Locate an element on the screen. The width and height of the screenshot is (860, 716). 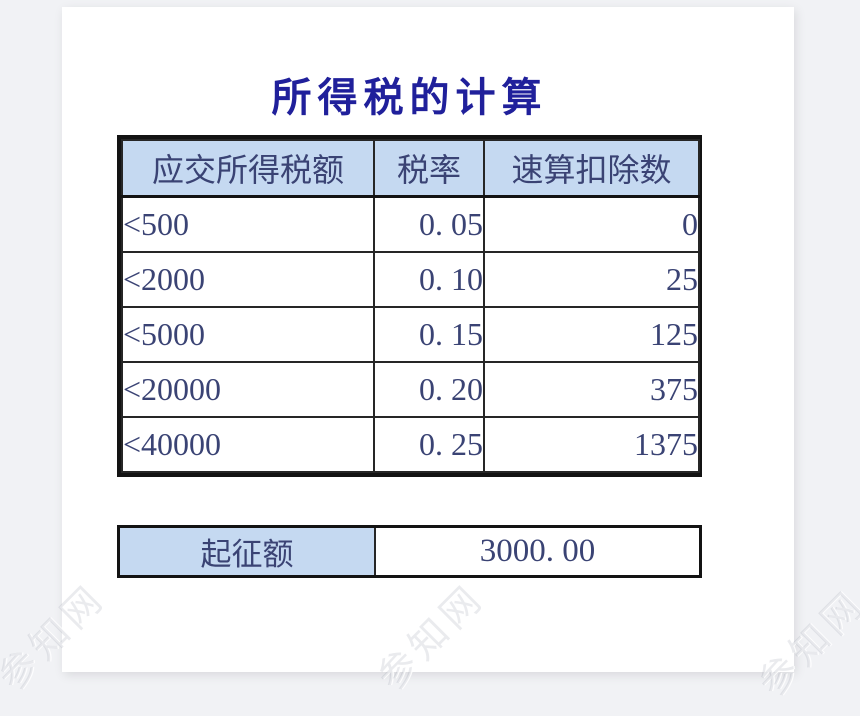
table-header-row: 应交所得税额 税率 速算扣除数 is located at coordinates (410, 168).